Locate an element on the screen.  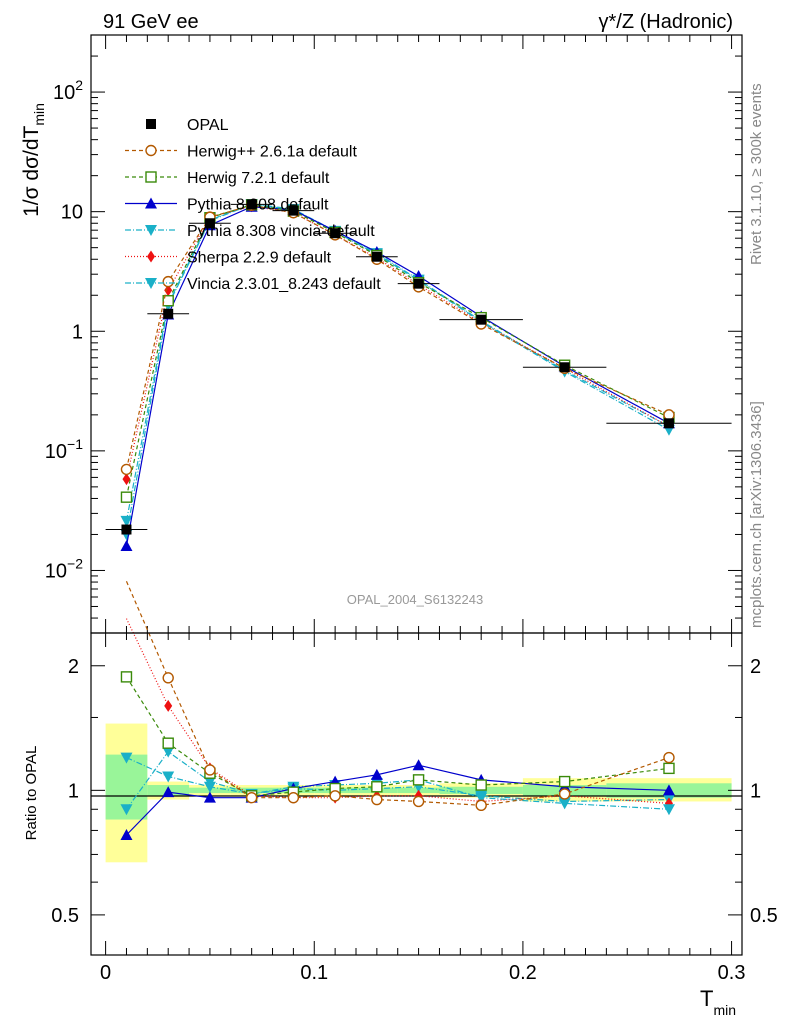
legend-entry: Herwig++ 2.6.1a default is located at coordinates (241, 152).